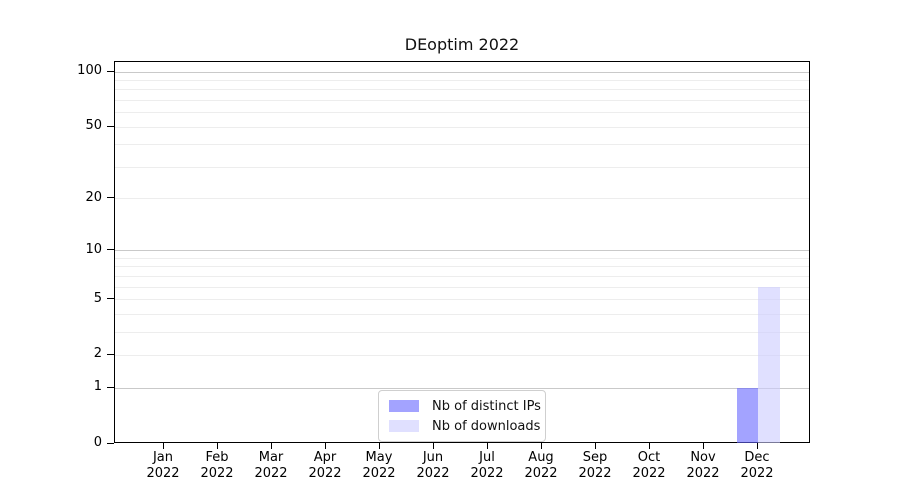 This screenshot has width=900, height=500. I want to click on x-tick-month: Aug, so click(541, 457).